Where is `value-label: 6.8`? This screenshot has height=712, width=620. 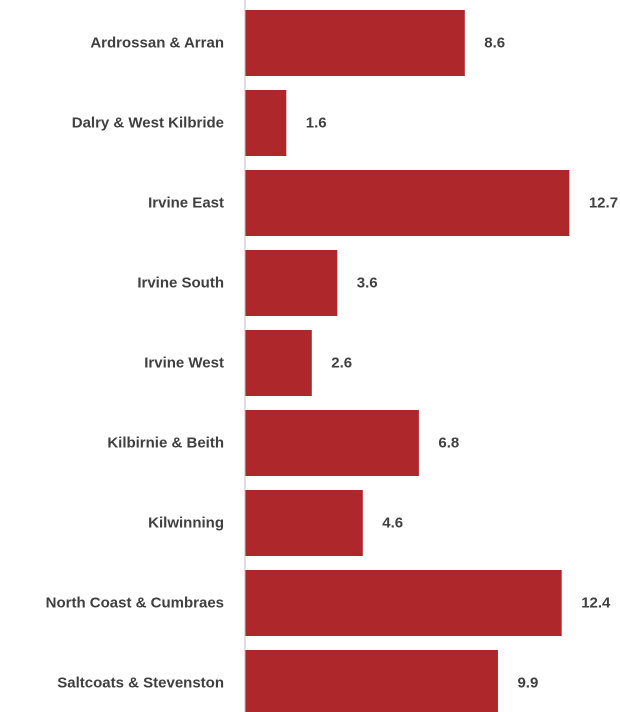
value-label: 6.8 is located at coordinates (448, 443).